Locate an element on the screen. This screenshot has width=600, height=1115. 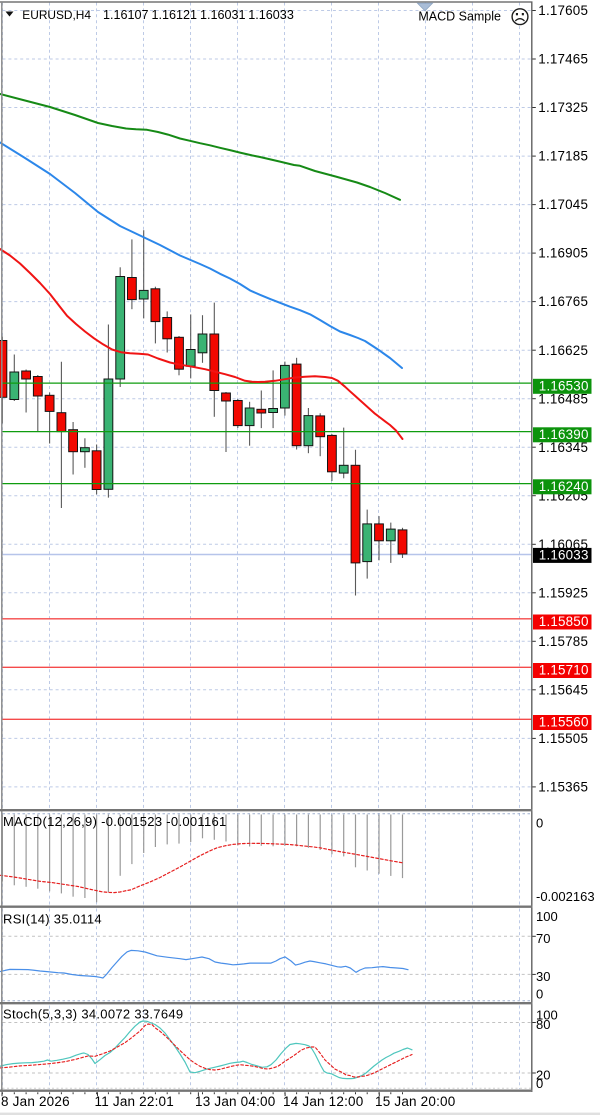
svg-text: 30 is located at coordinates (543, 976).